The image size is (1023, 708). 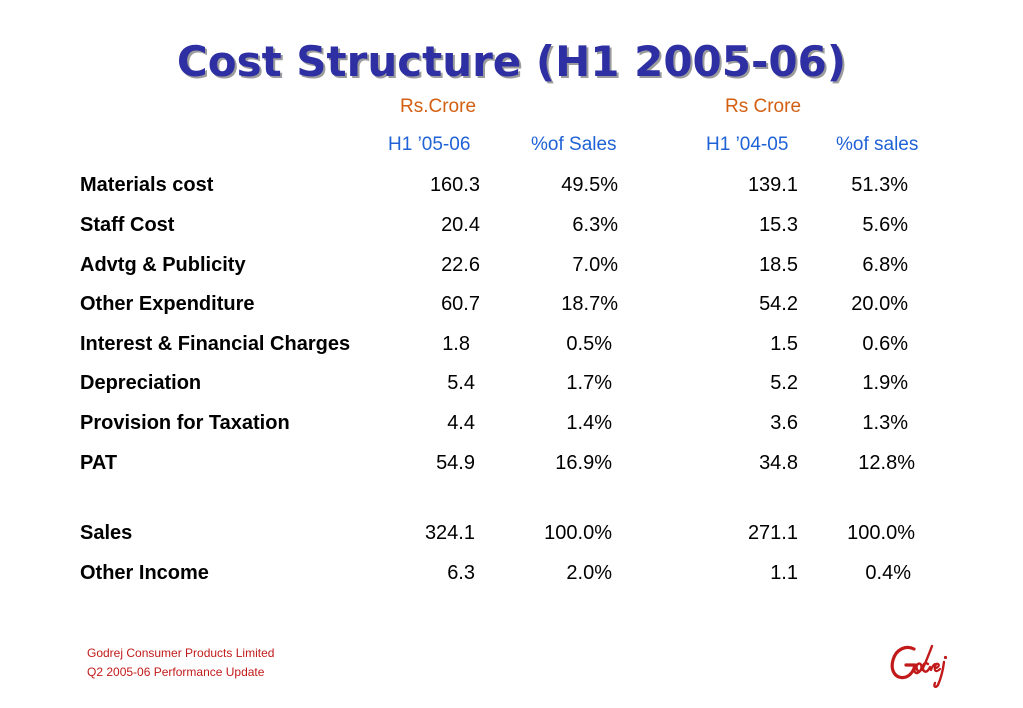 I want to click on pct-current: 100.0%, so click(x=578, y=533).